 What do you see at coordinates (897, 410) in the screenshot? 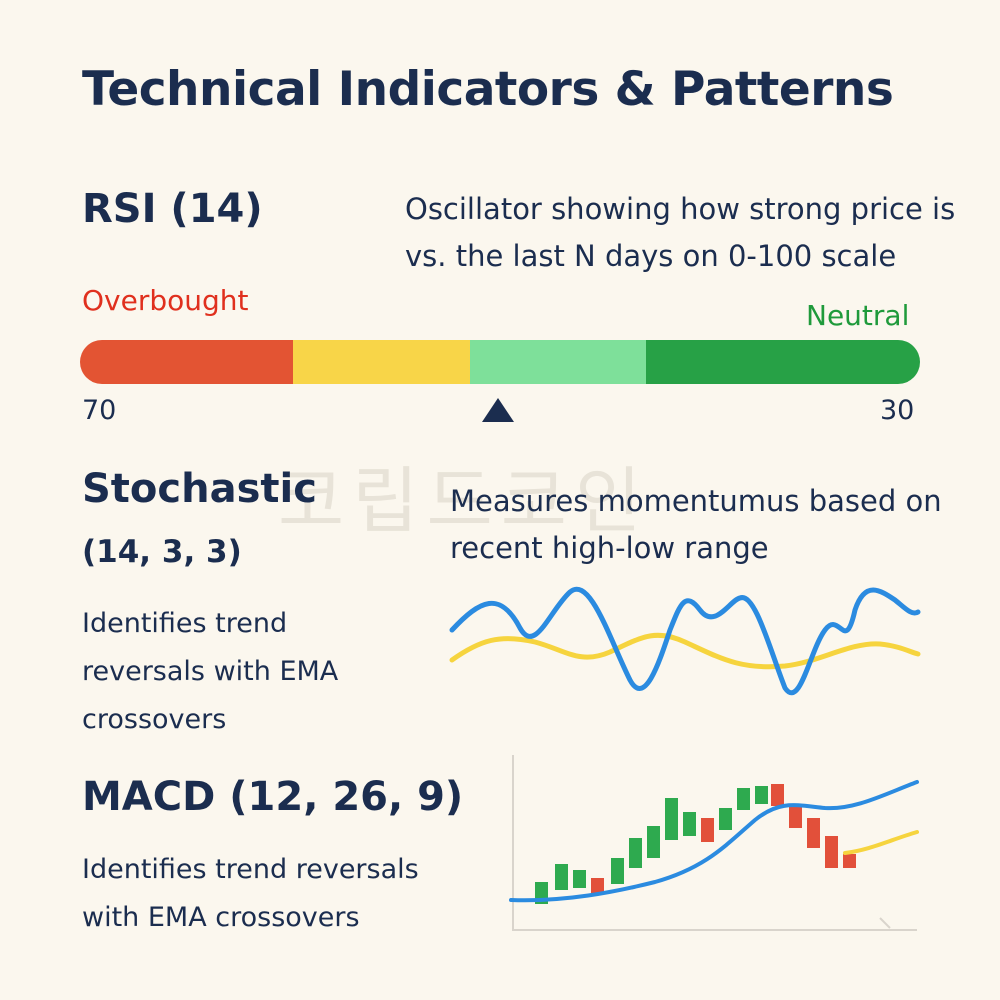
I see `rsi-right-value: 30` at bounding box center [897, 410].